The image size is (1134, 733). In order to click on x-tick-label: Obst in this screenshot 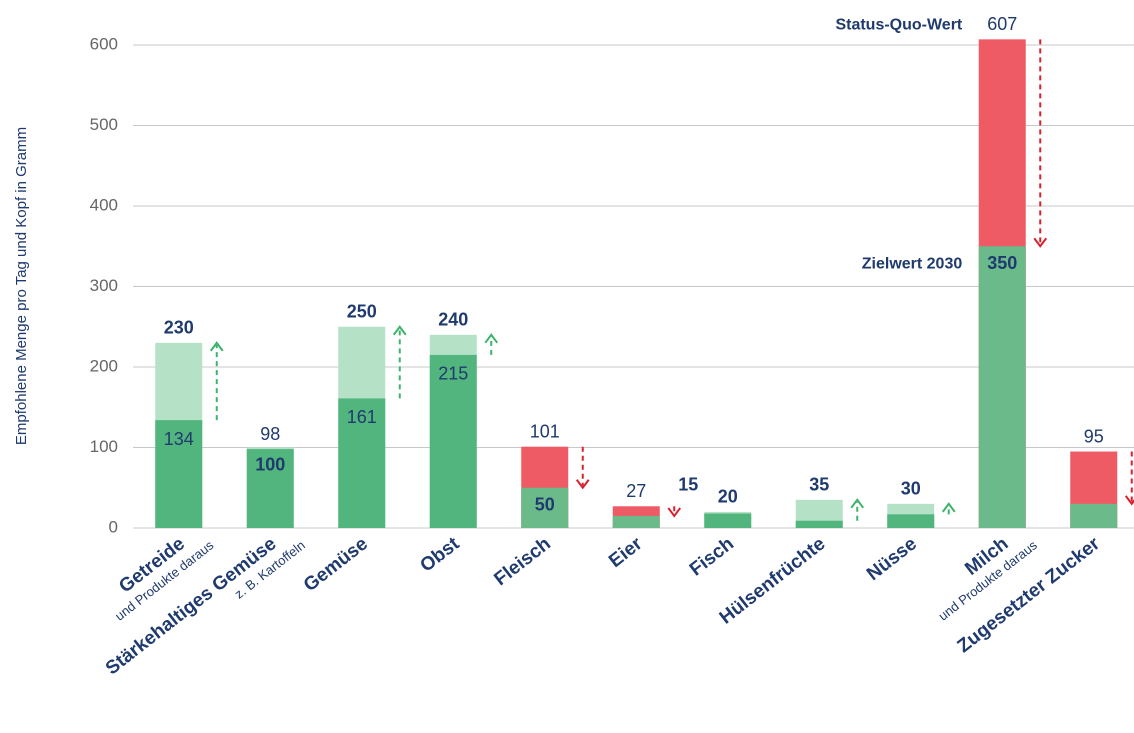, I will do `click(440, 555)`.